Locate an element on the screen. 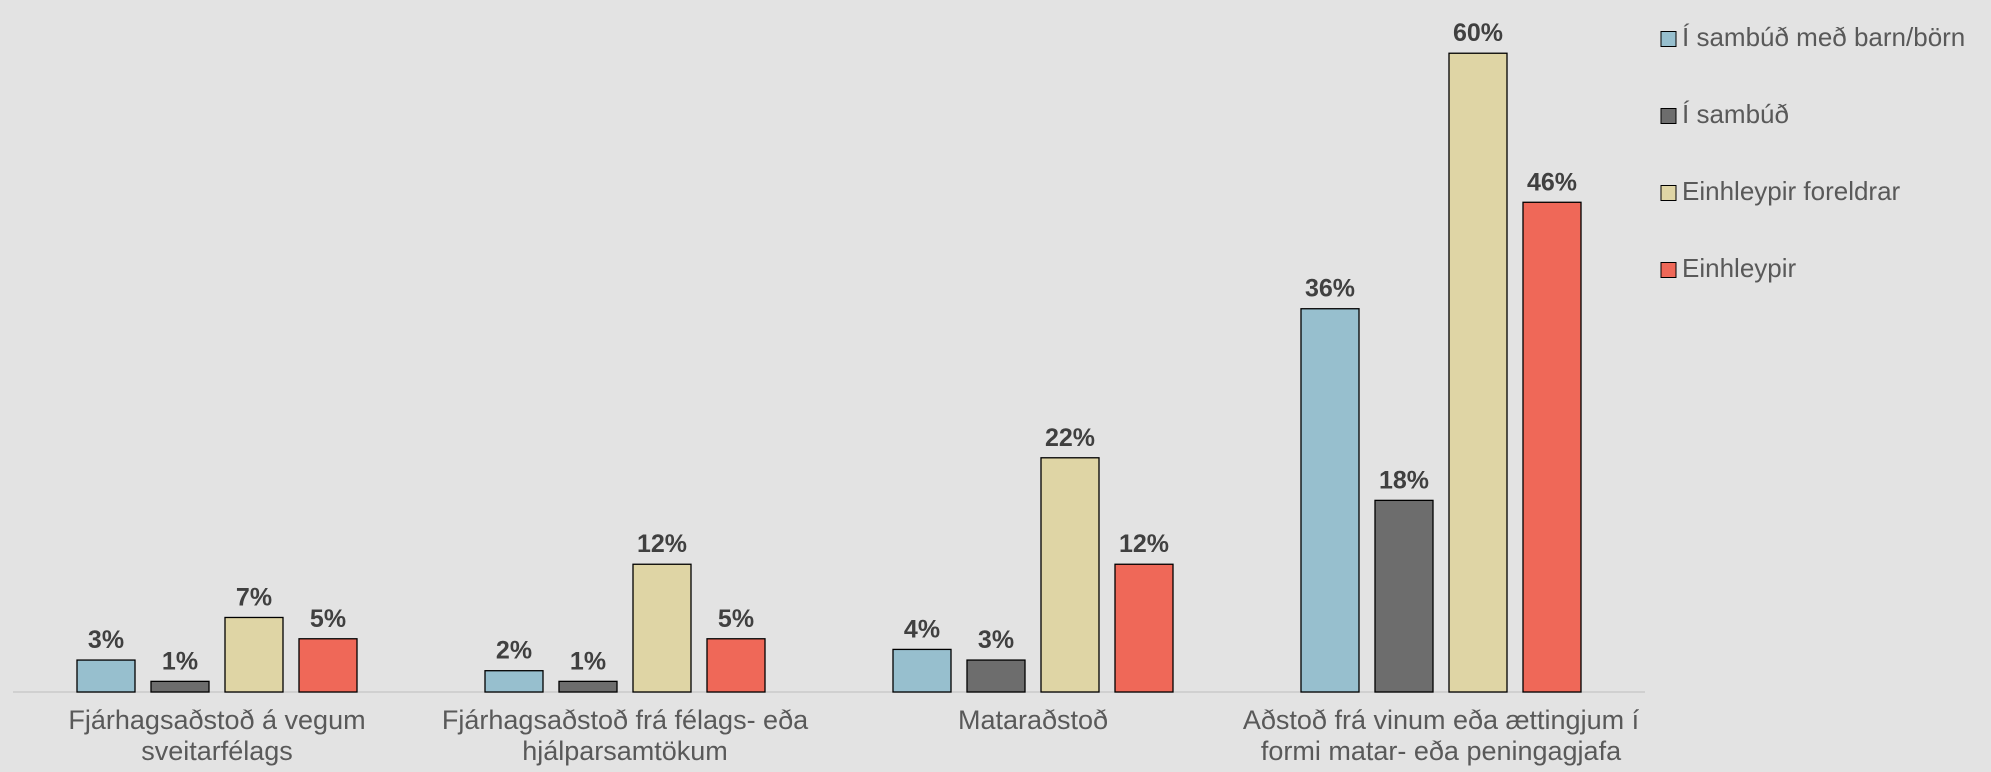  data-label: 22% is located at coordinates (1070, 438).